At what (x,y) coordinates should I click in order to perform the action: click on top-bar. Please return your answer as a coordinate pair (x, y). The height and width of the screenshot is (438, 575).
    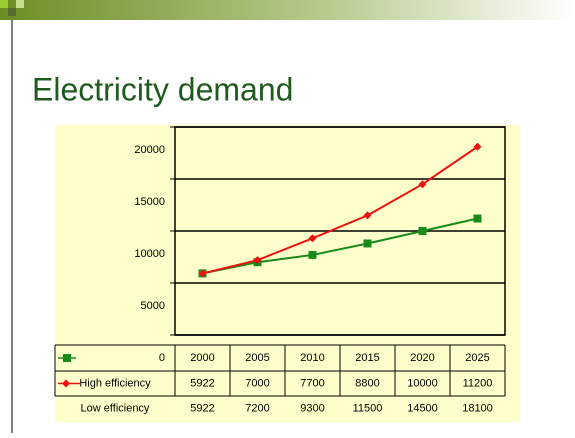
    Looking at the image, I should click on (287, 10).